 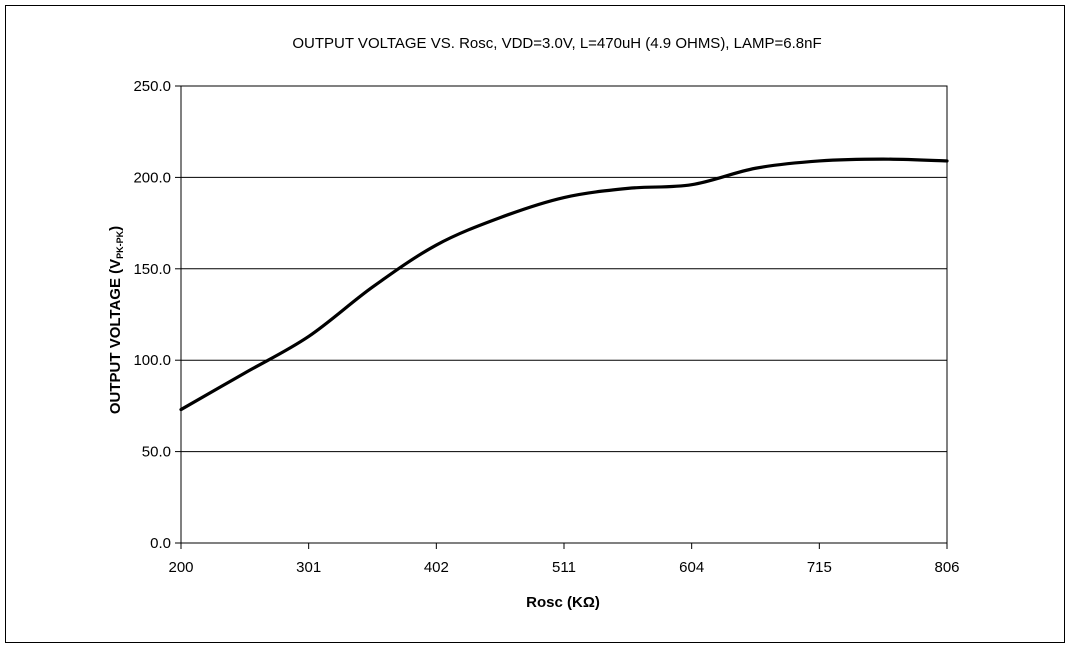 What do you see at coordinates (115, 336) in the screenshot?
I see `y-axis-label-main: OUTPUT VOLTAGE (V` at bounding box center [115, 336].